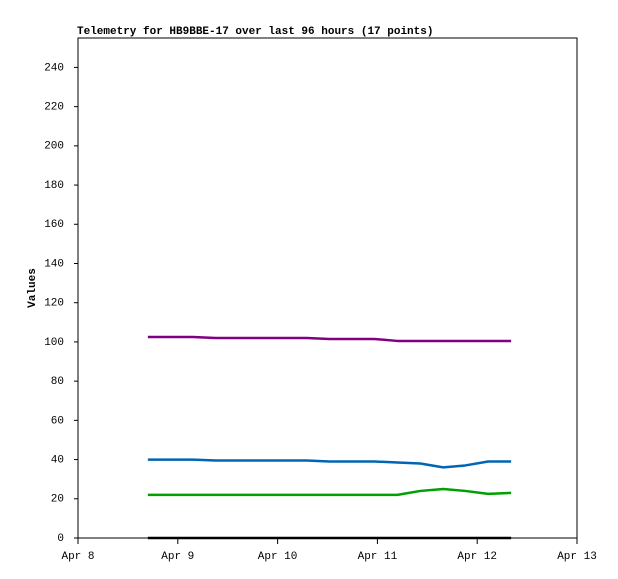 This screenshot has height=579, width=618. Describe the element at coordinates (54, 225) in the screenshot. I see `y-tick-label: 160` at that location.